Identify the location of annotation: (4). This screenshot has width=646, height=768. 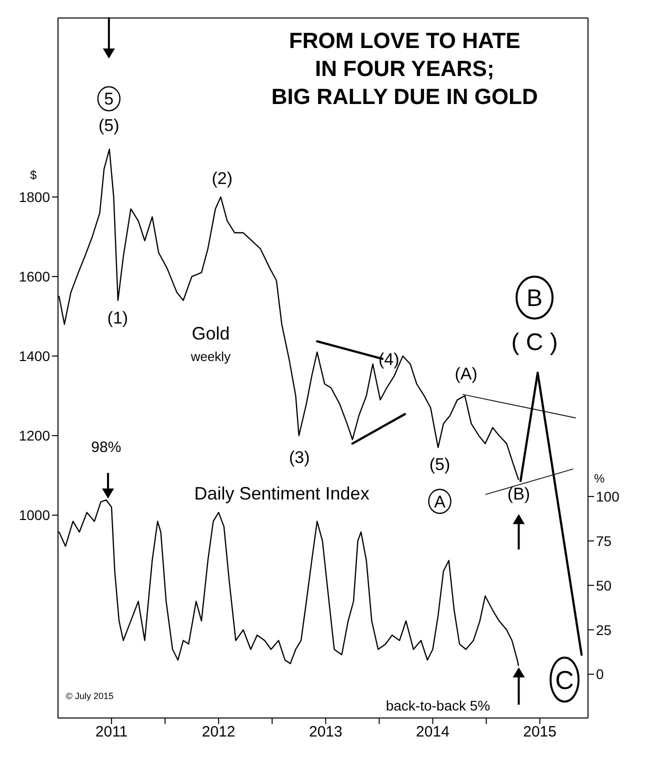
(389, 359).